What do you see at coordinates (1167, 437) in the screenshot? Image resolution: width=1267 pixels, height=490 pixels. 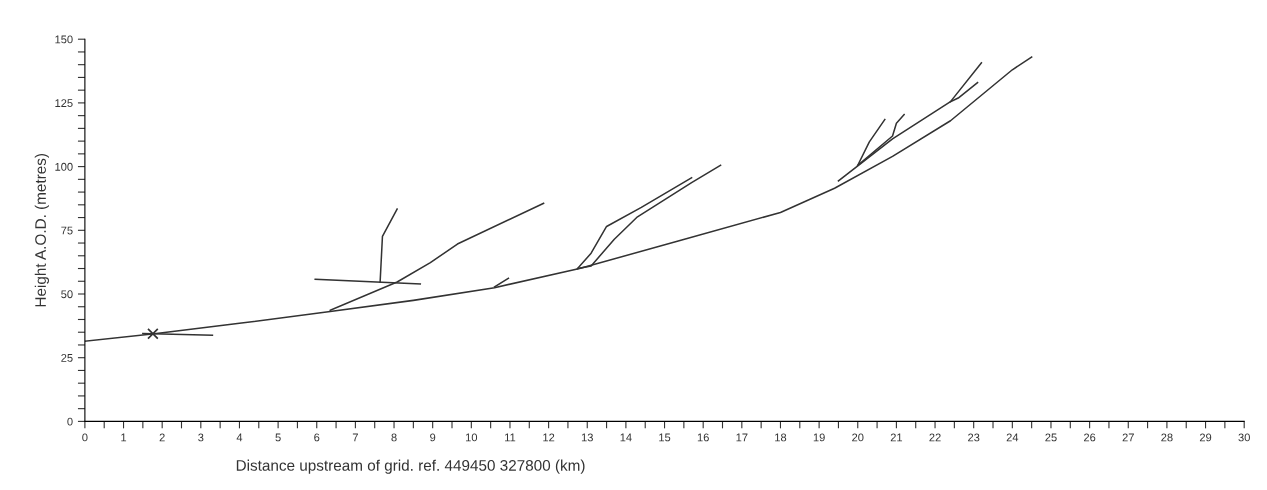 I see `x-tick-label: 28` at bounding box center [1167, 437].